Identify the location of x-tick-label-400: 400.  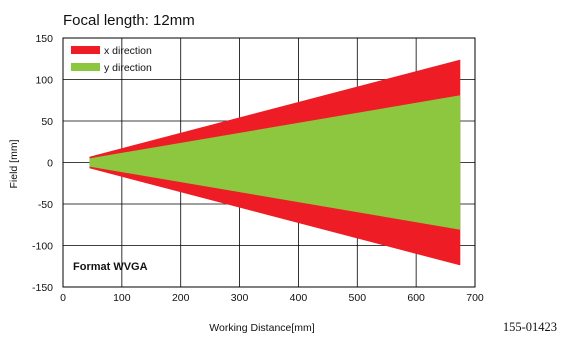
(299, 298).